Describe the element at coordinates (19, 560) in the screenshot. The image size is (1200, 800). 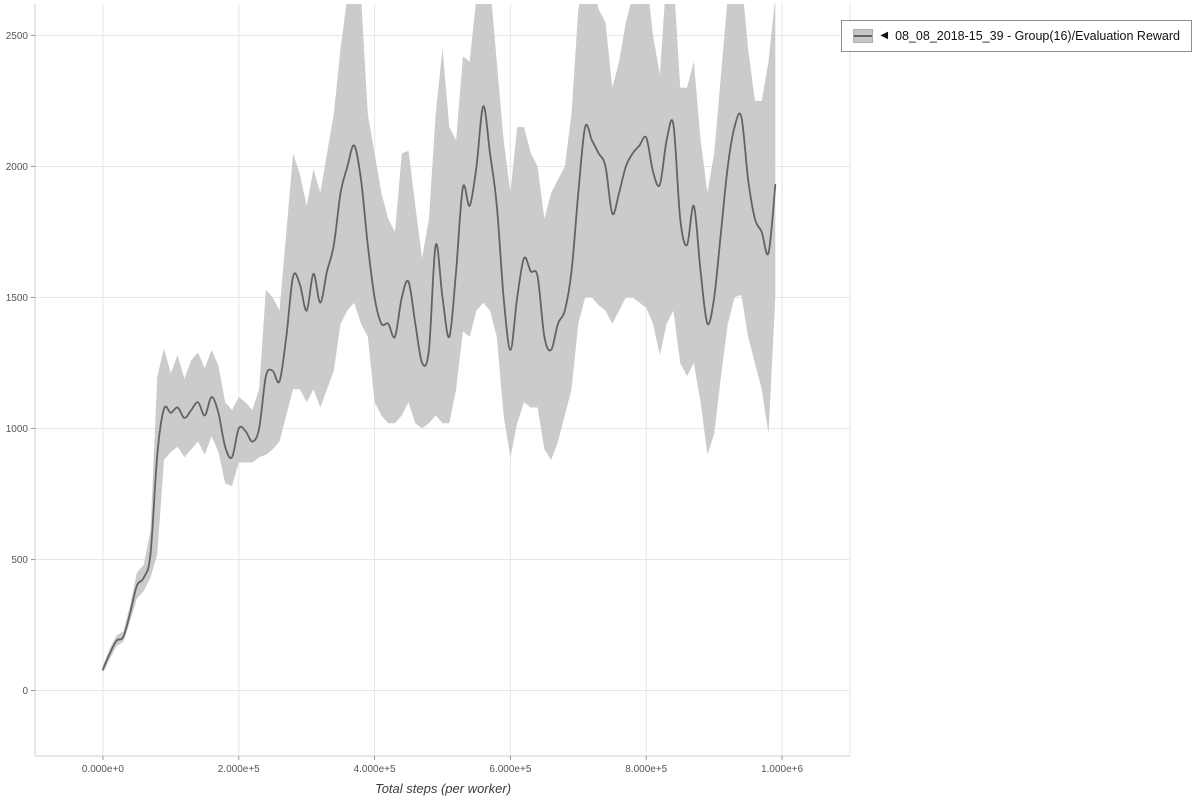
I see `y-tick-label: 500` at that location.